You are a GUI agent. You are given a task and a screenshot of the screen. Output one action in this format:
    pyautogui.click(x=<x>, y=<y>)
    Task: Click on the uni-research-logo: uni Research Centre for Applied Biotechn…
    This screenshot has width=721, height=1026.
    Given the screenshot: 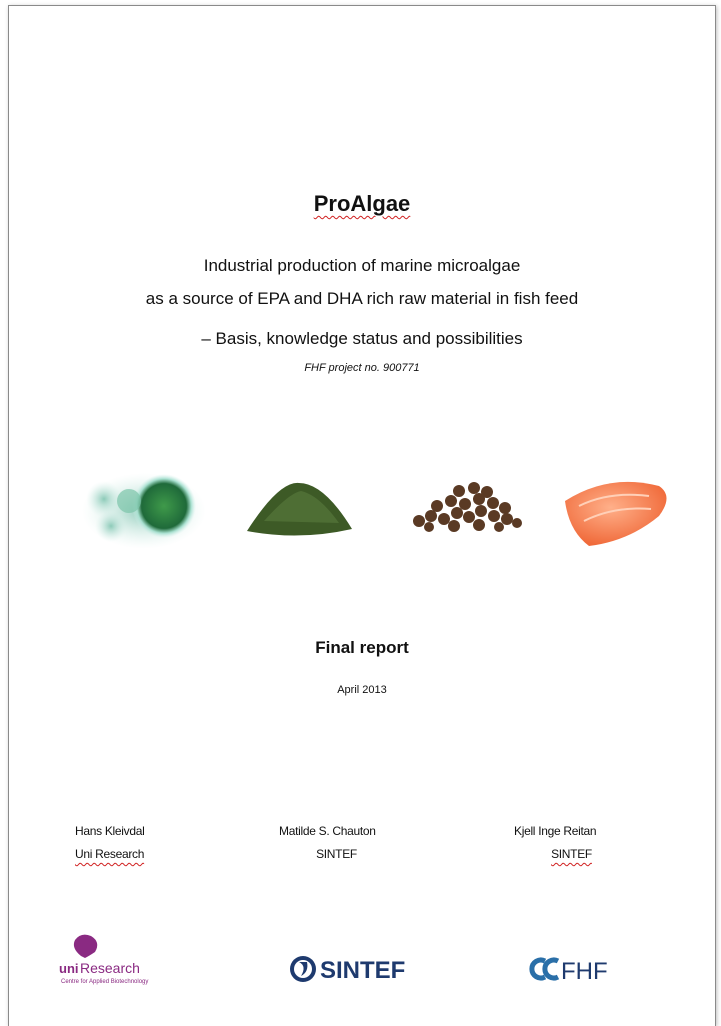 What is the action you would take?
    pyautogui.click(x=103, y=959)
    